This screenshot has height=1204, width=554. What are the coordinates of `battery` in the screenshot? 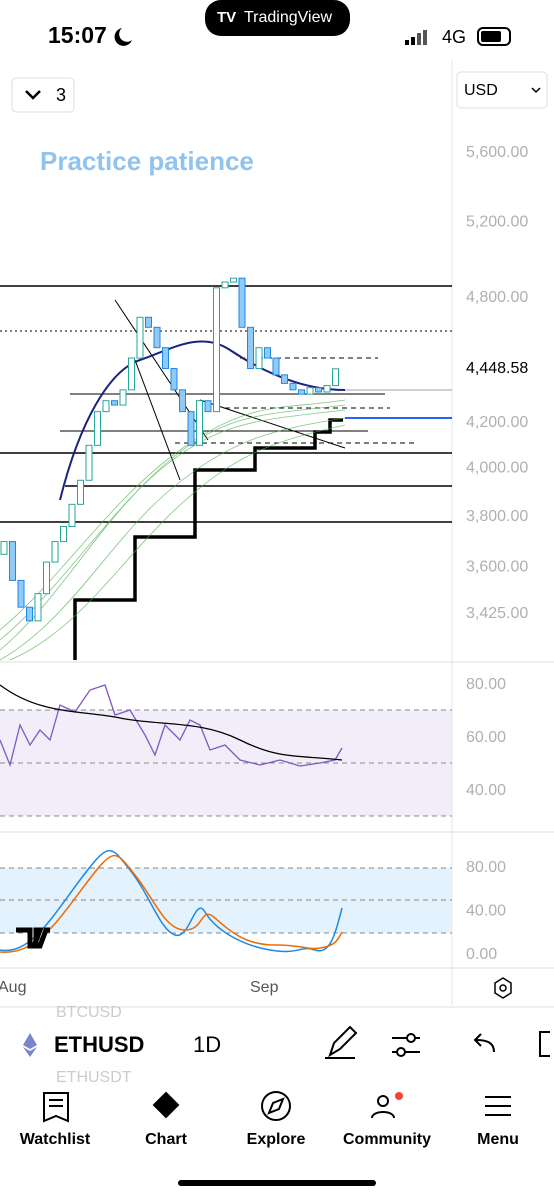 It's located at (494, 36).